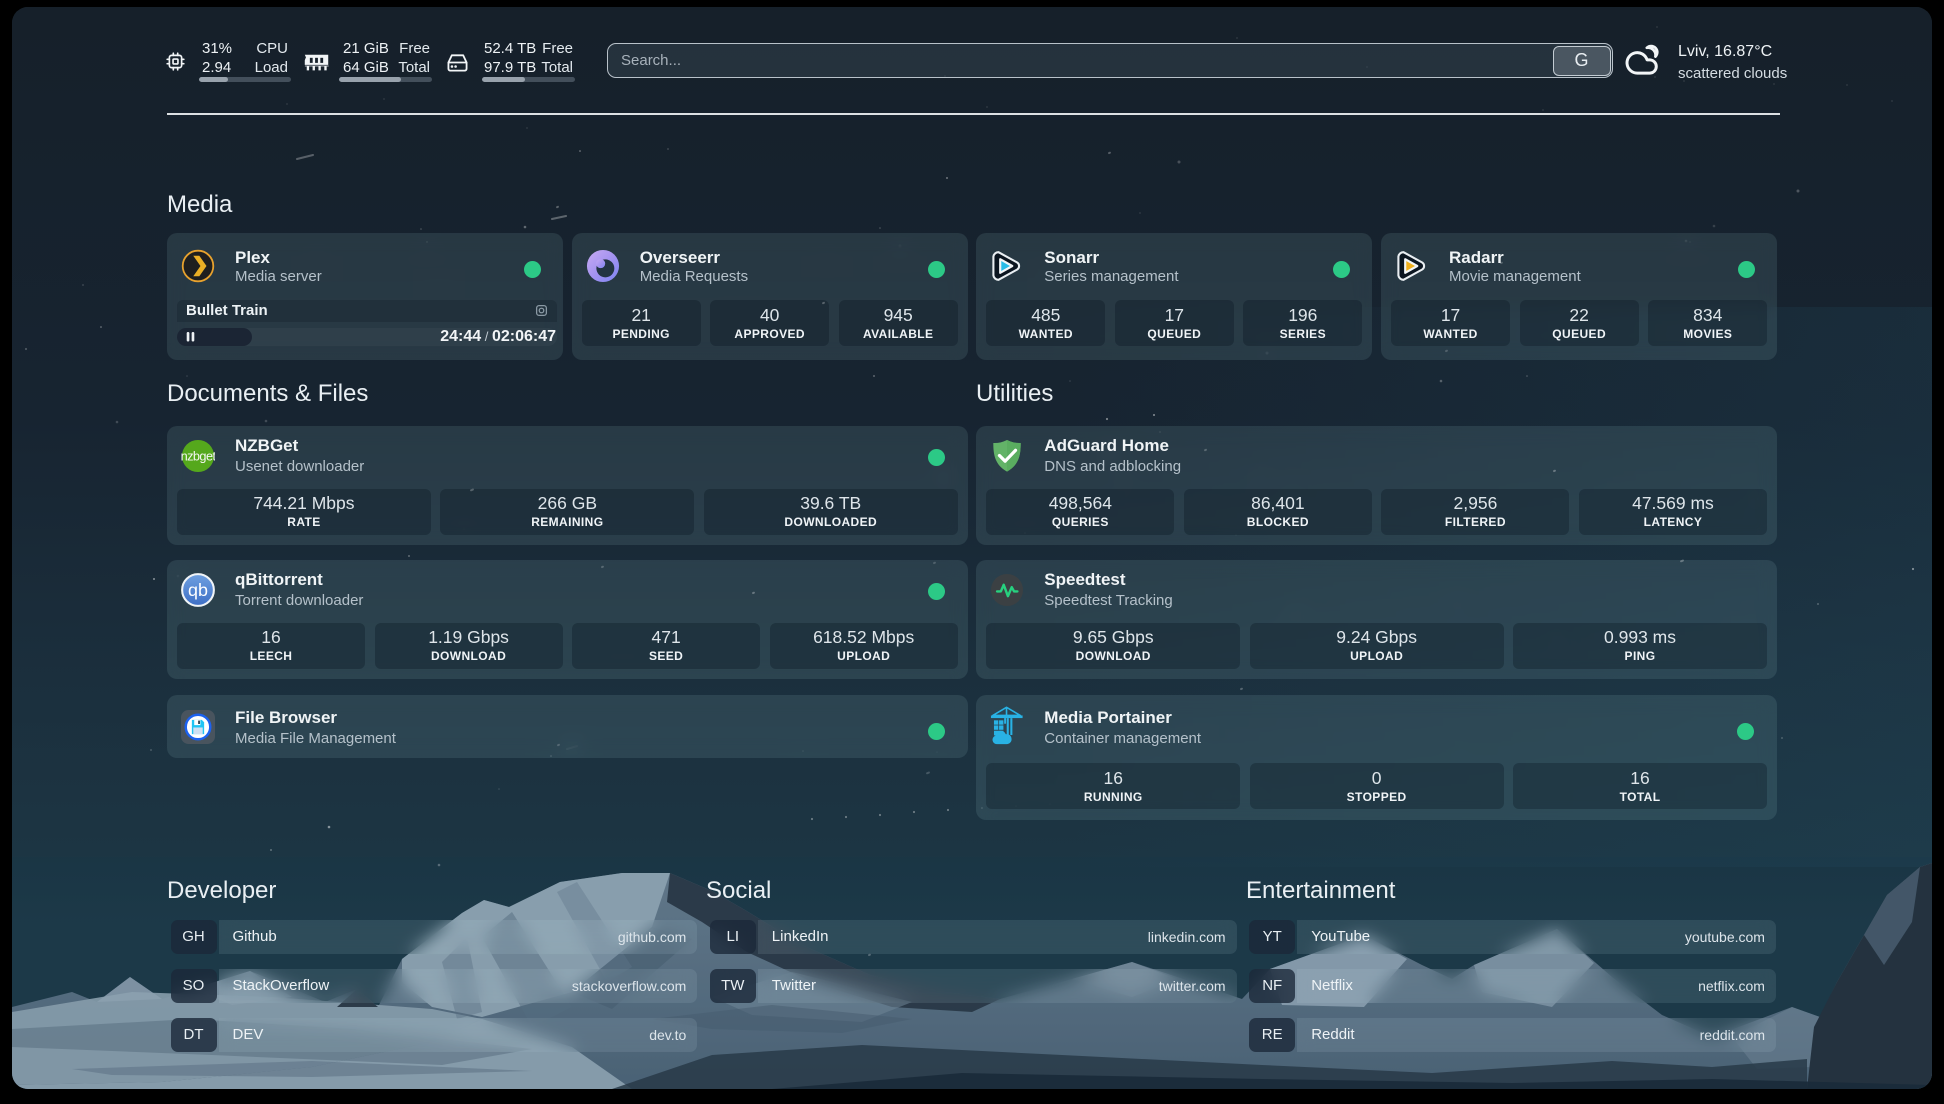  I want to click on svg-text: qb, so click(198, 590).